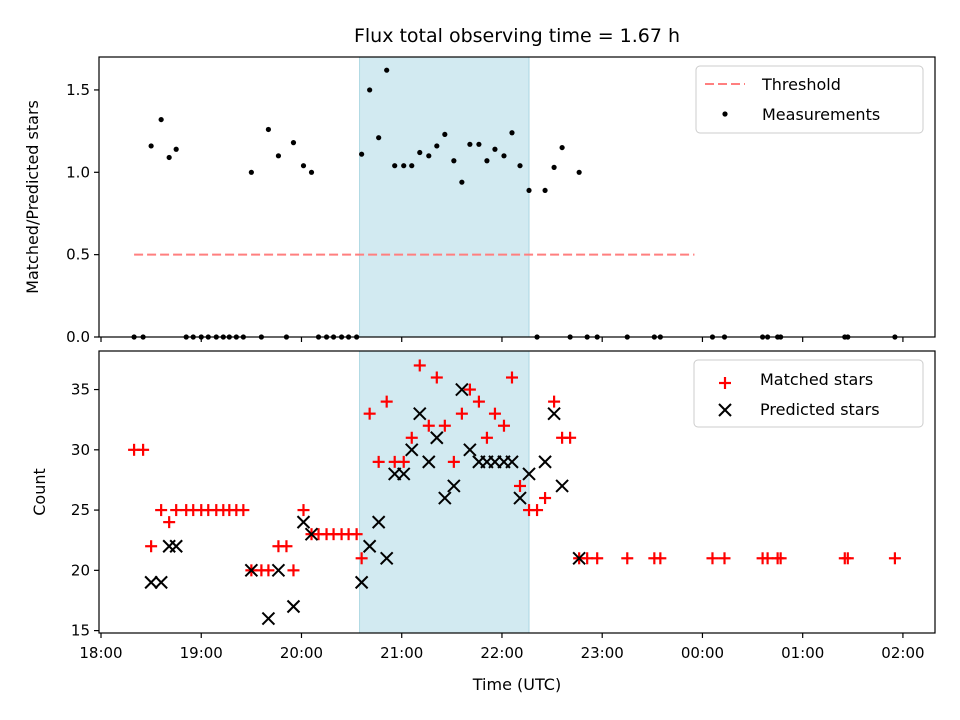  Describe the element at coordinates (39, 492) in the screenshot. I see `bottom-y-axis-label: Count` at that location.